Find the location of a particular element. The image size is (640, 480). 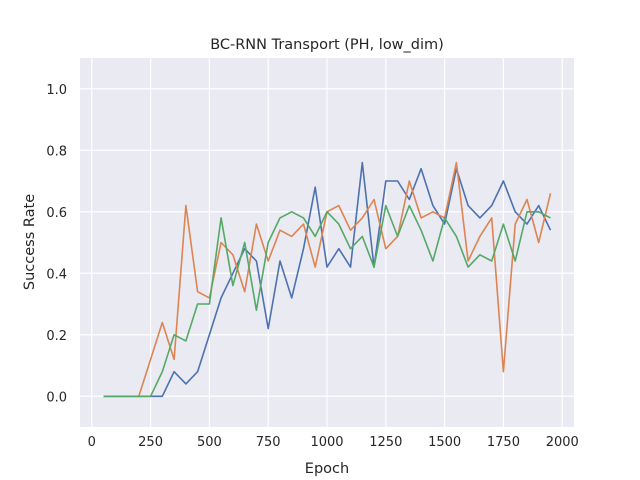

y-tick-label: 0.6 is located at coordinates (56, 213).